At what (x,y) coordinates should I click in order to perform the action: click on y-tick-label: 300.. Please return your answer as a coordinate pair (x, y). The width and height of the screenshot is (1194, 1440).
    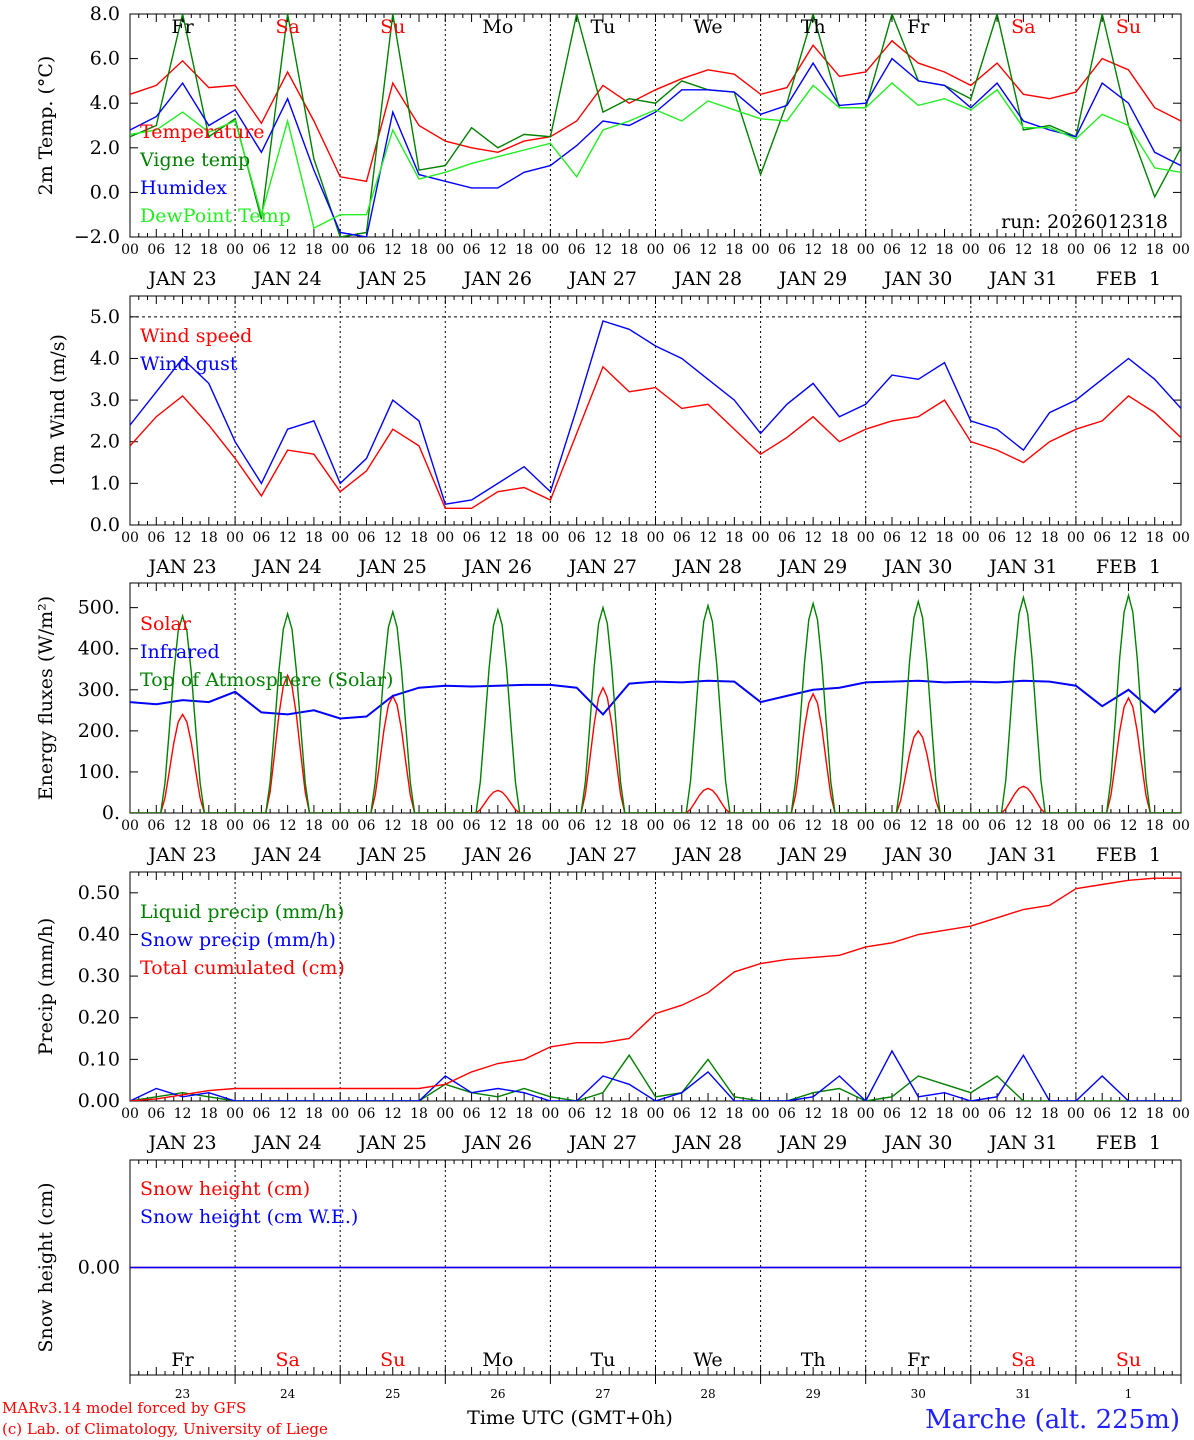
    Looking at the image, I should click on (99, 690).